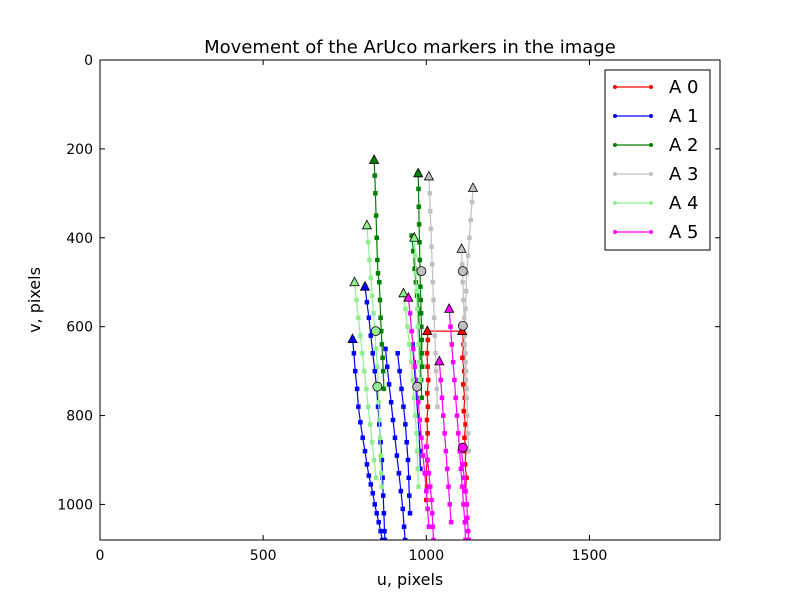 The height and width of the screenshot is (600, 800). I want to click on series-a1-line, so click(395, 444).